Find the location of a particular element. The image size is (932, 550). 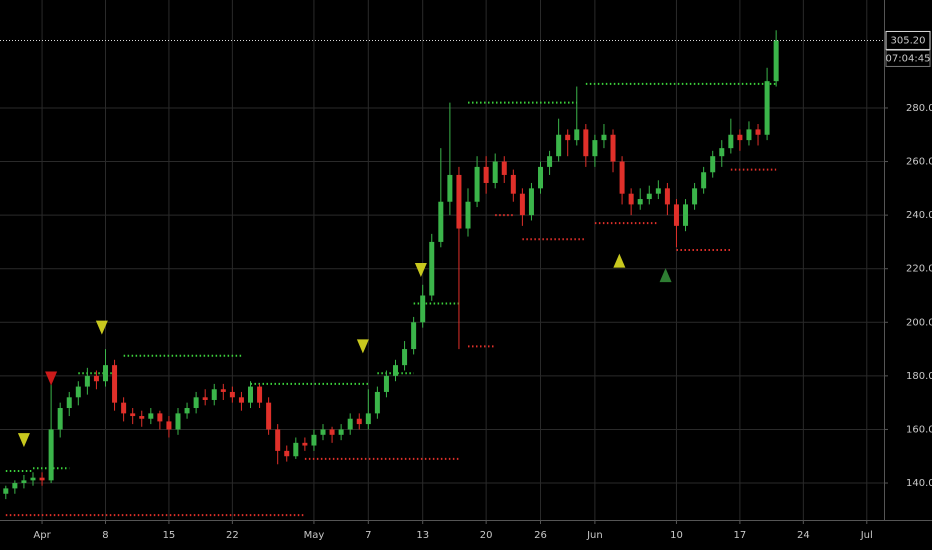

countdown-label: 07:04:45 is located at coordinates (908, 58).